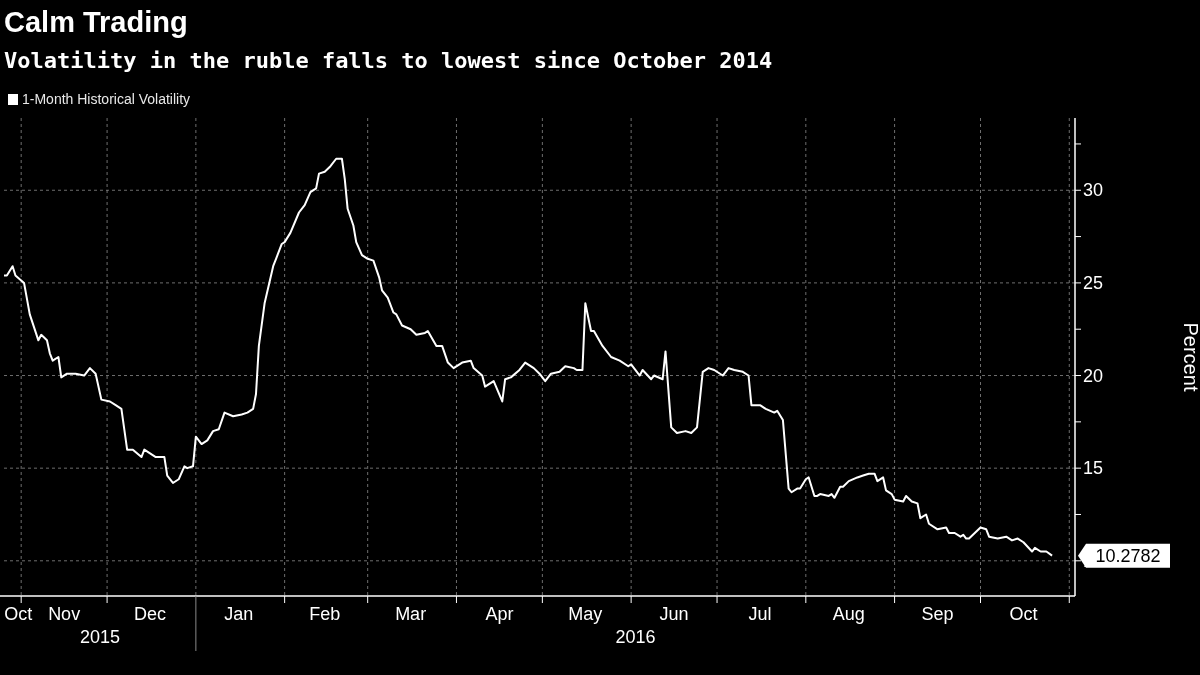  I want to click on y-tick-label: 30, so click(1093, 190).